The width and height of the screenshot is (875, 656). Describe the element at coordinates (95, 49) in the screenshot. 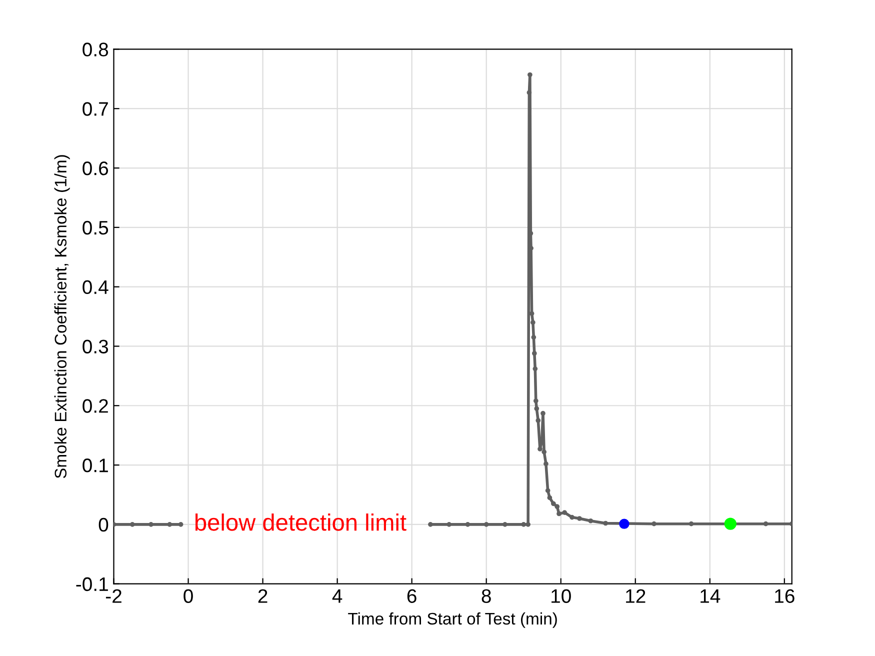

I see `y-tick-label: 0.8` at that location.